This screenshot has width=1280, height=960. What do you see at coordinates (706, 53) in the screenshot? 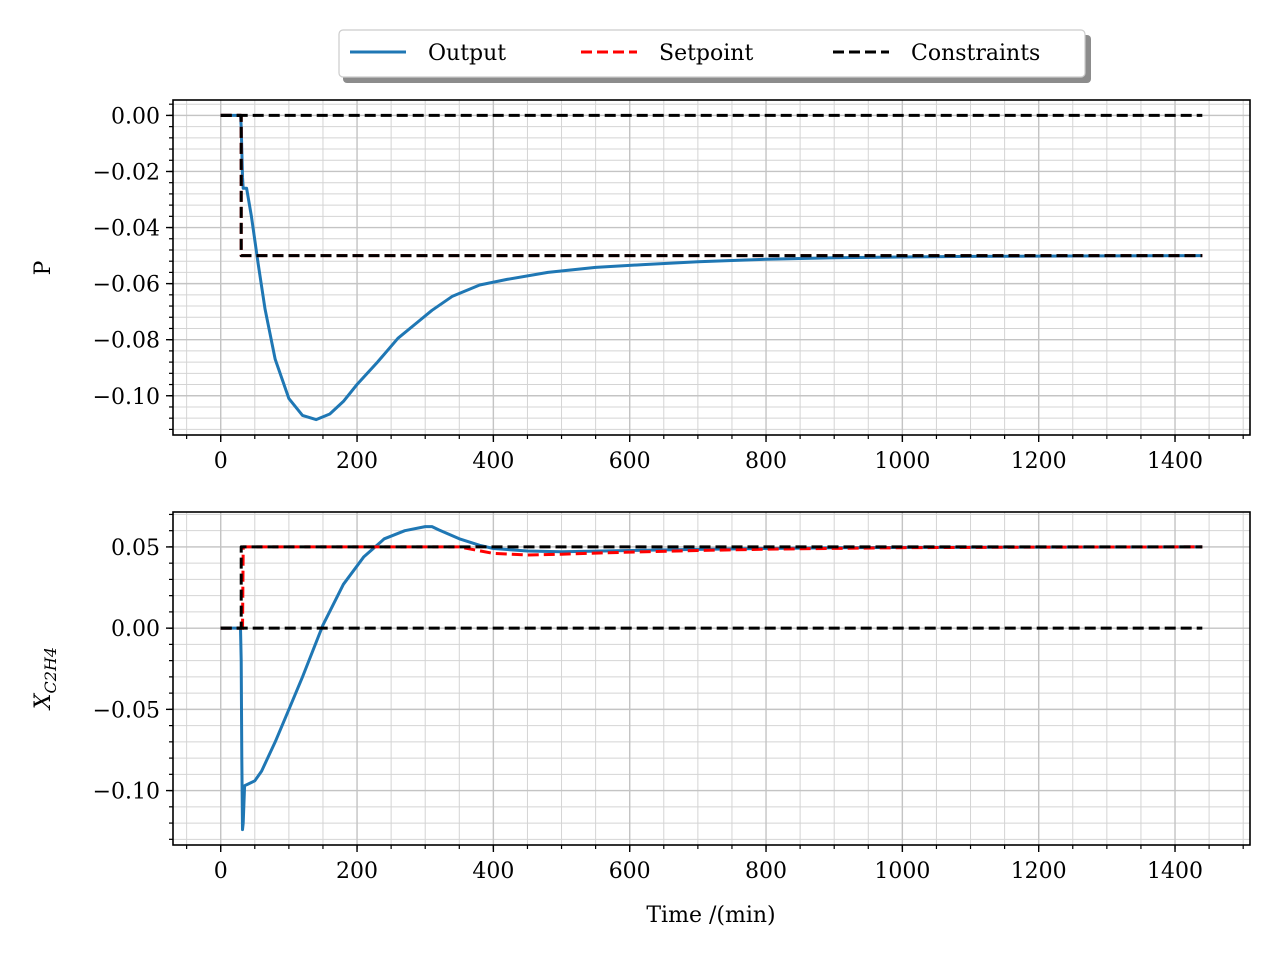
I see `legend-setpoint-label: Setpoint` at bounding box center [706, 53].